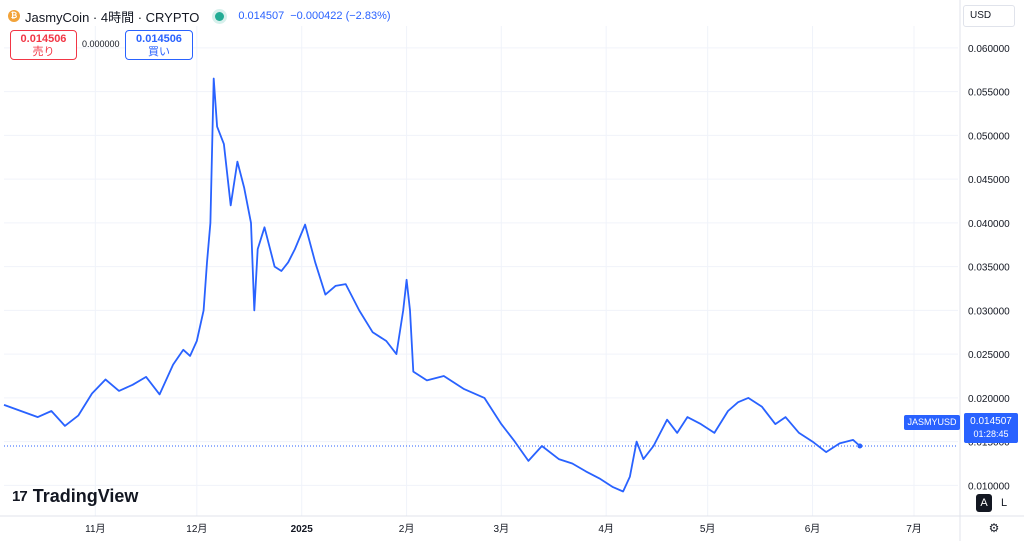 This screenshot has height=541, width=1024. I want to click on x-tick-label: 2月, so click(407, 529).